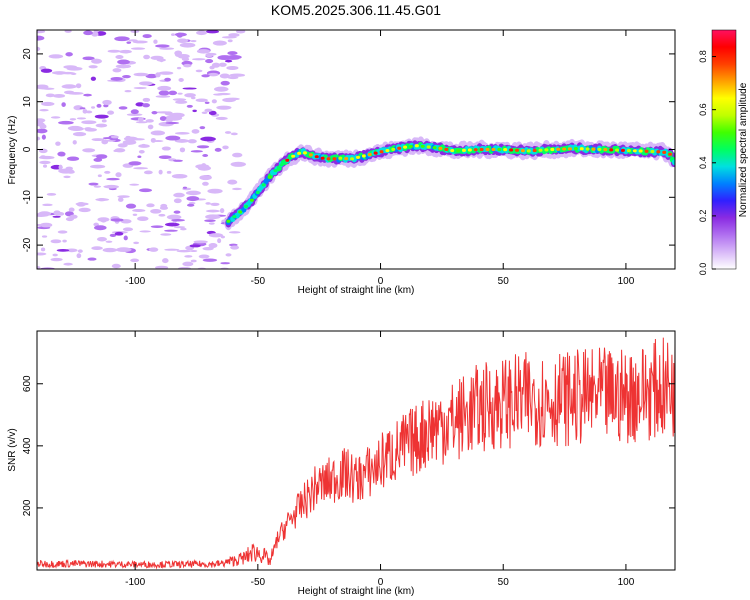  Describe the element at coordinates (703, 109) in the screenshot. I see `colorbar-tick-label: 0.6` at that location.